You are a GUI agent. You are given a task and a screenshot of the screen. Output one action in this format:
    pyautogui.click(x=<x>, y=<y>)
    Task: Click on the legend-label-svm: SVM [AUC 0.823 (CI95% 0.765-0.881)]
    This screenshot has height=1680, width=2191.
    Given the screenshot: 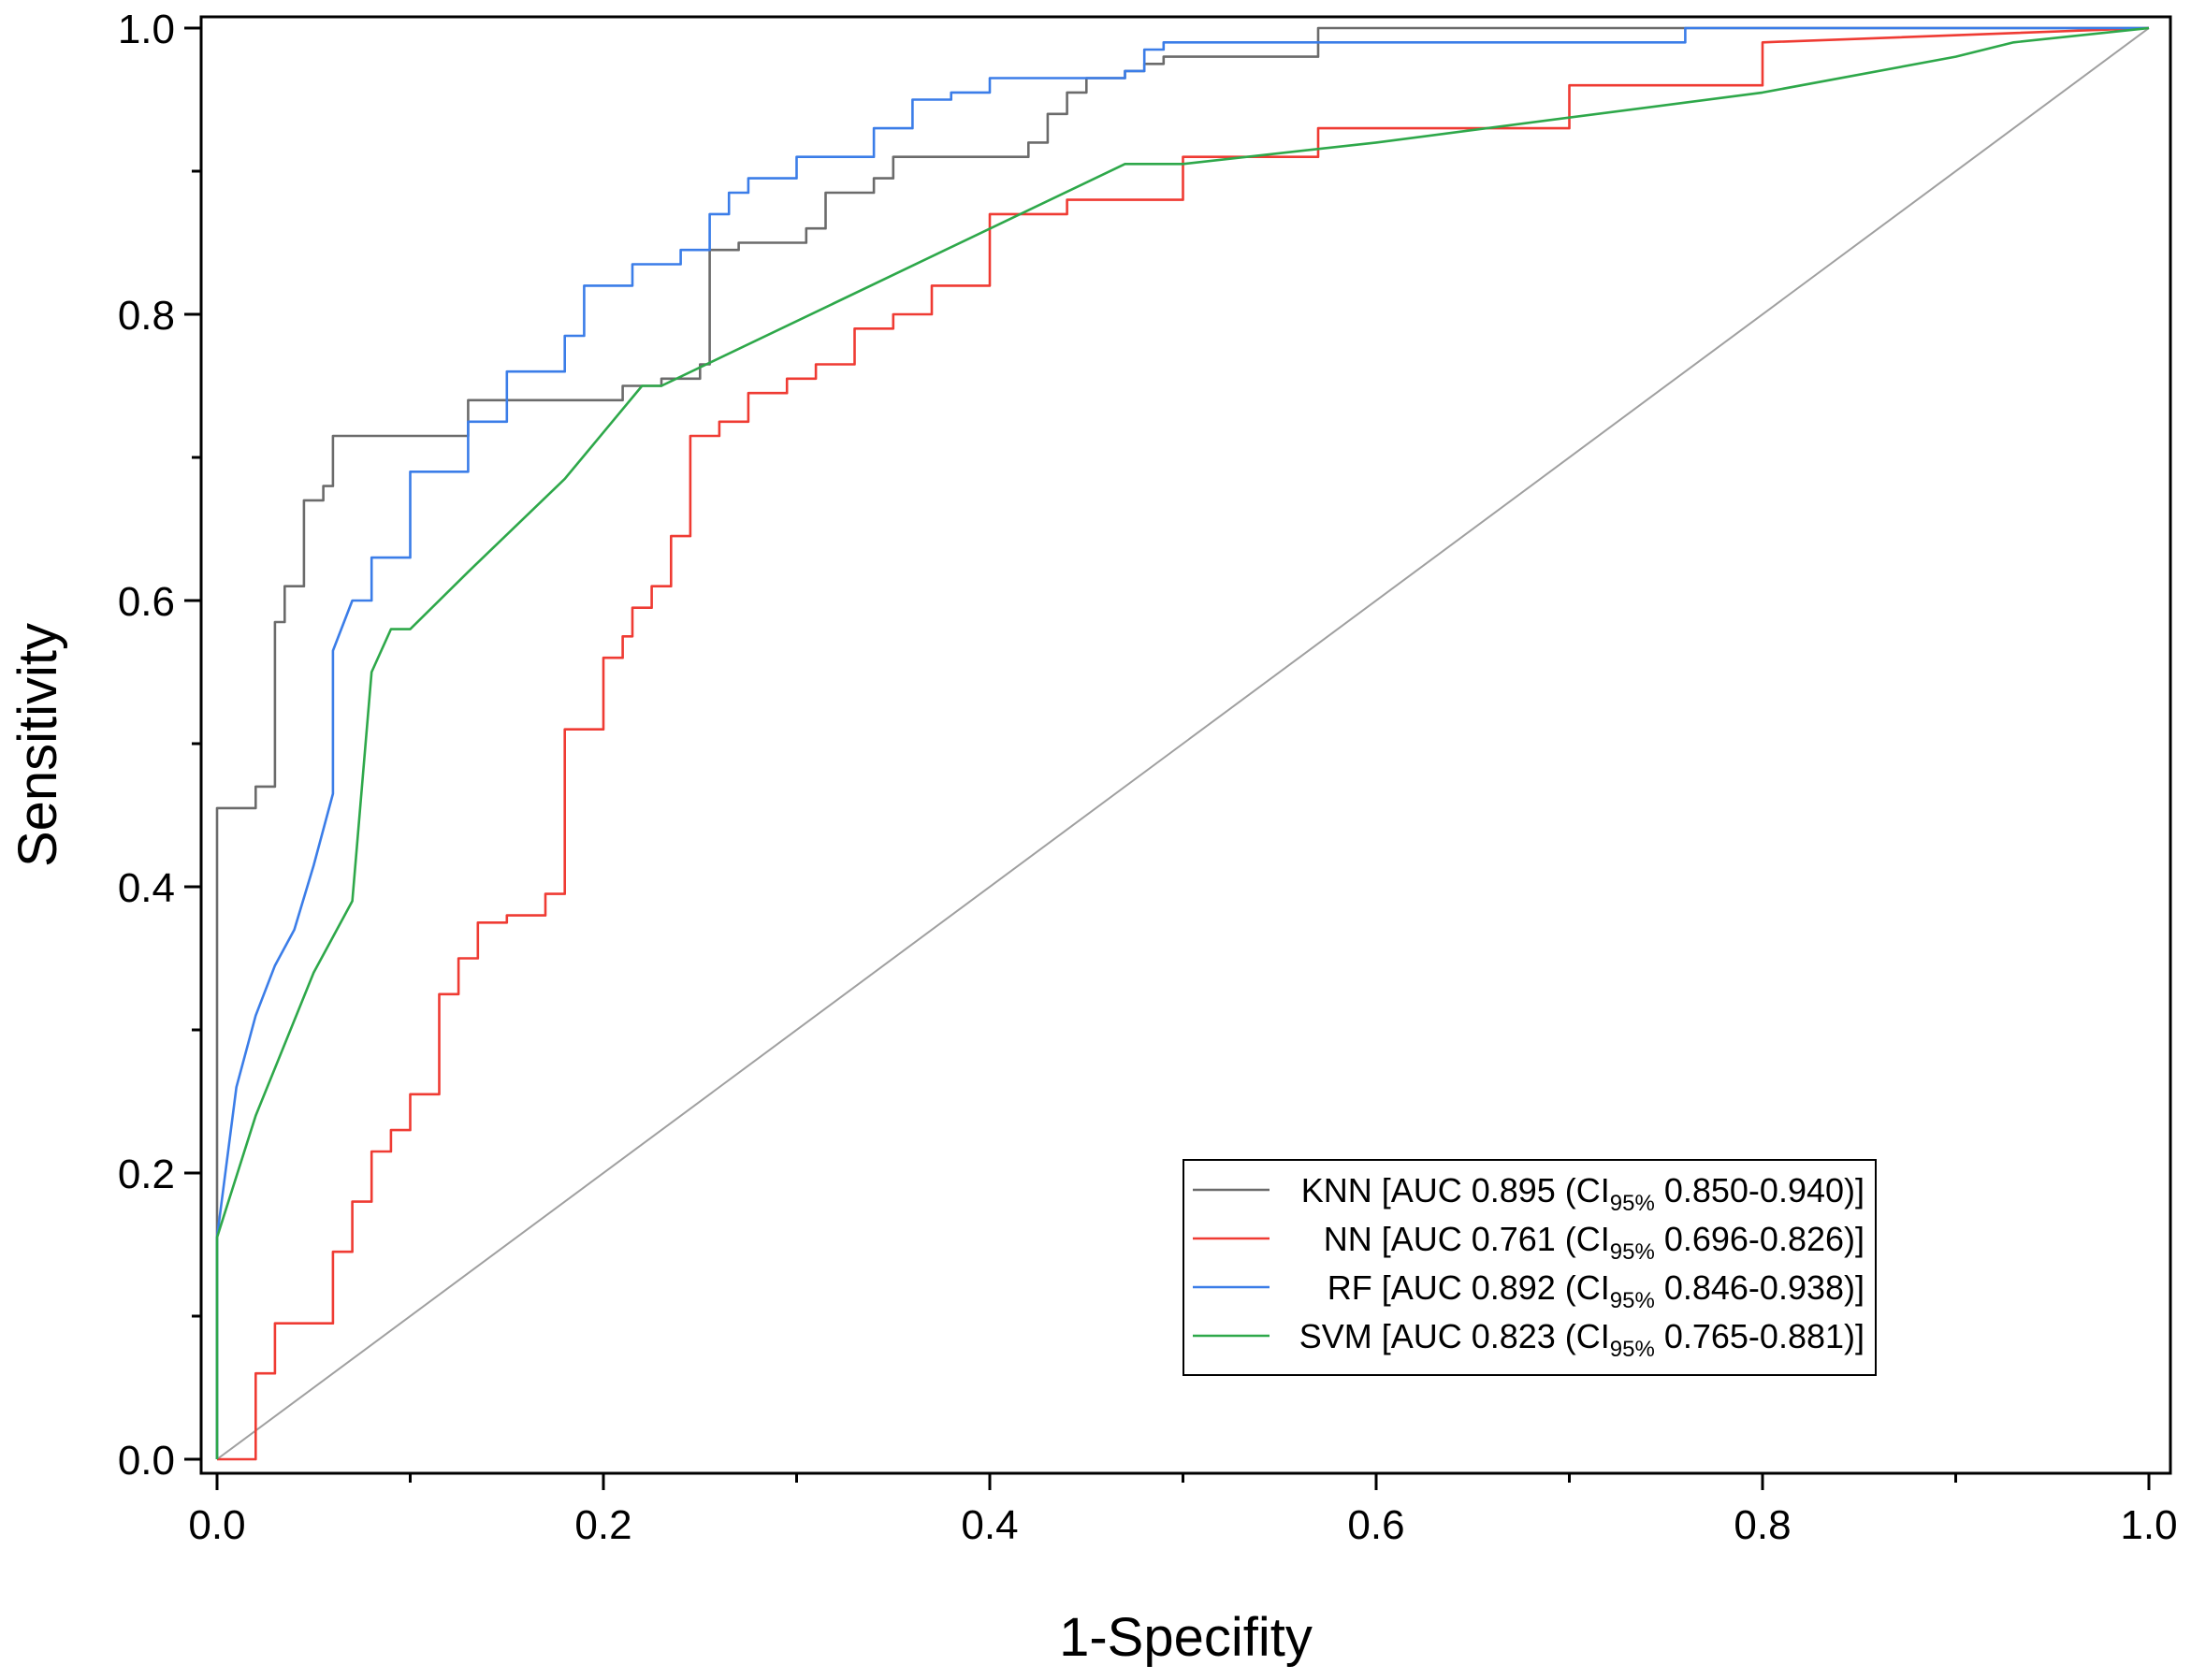 What is the action you would take?
    pyautogui.click(x=1582, y=1339)
    